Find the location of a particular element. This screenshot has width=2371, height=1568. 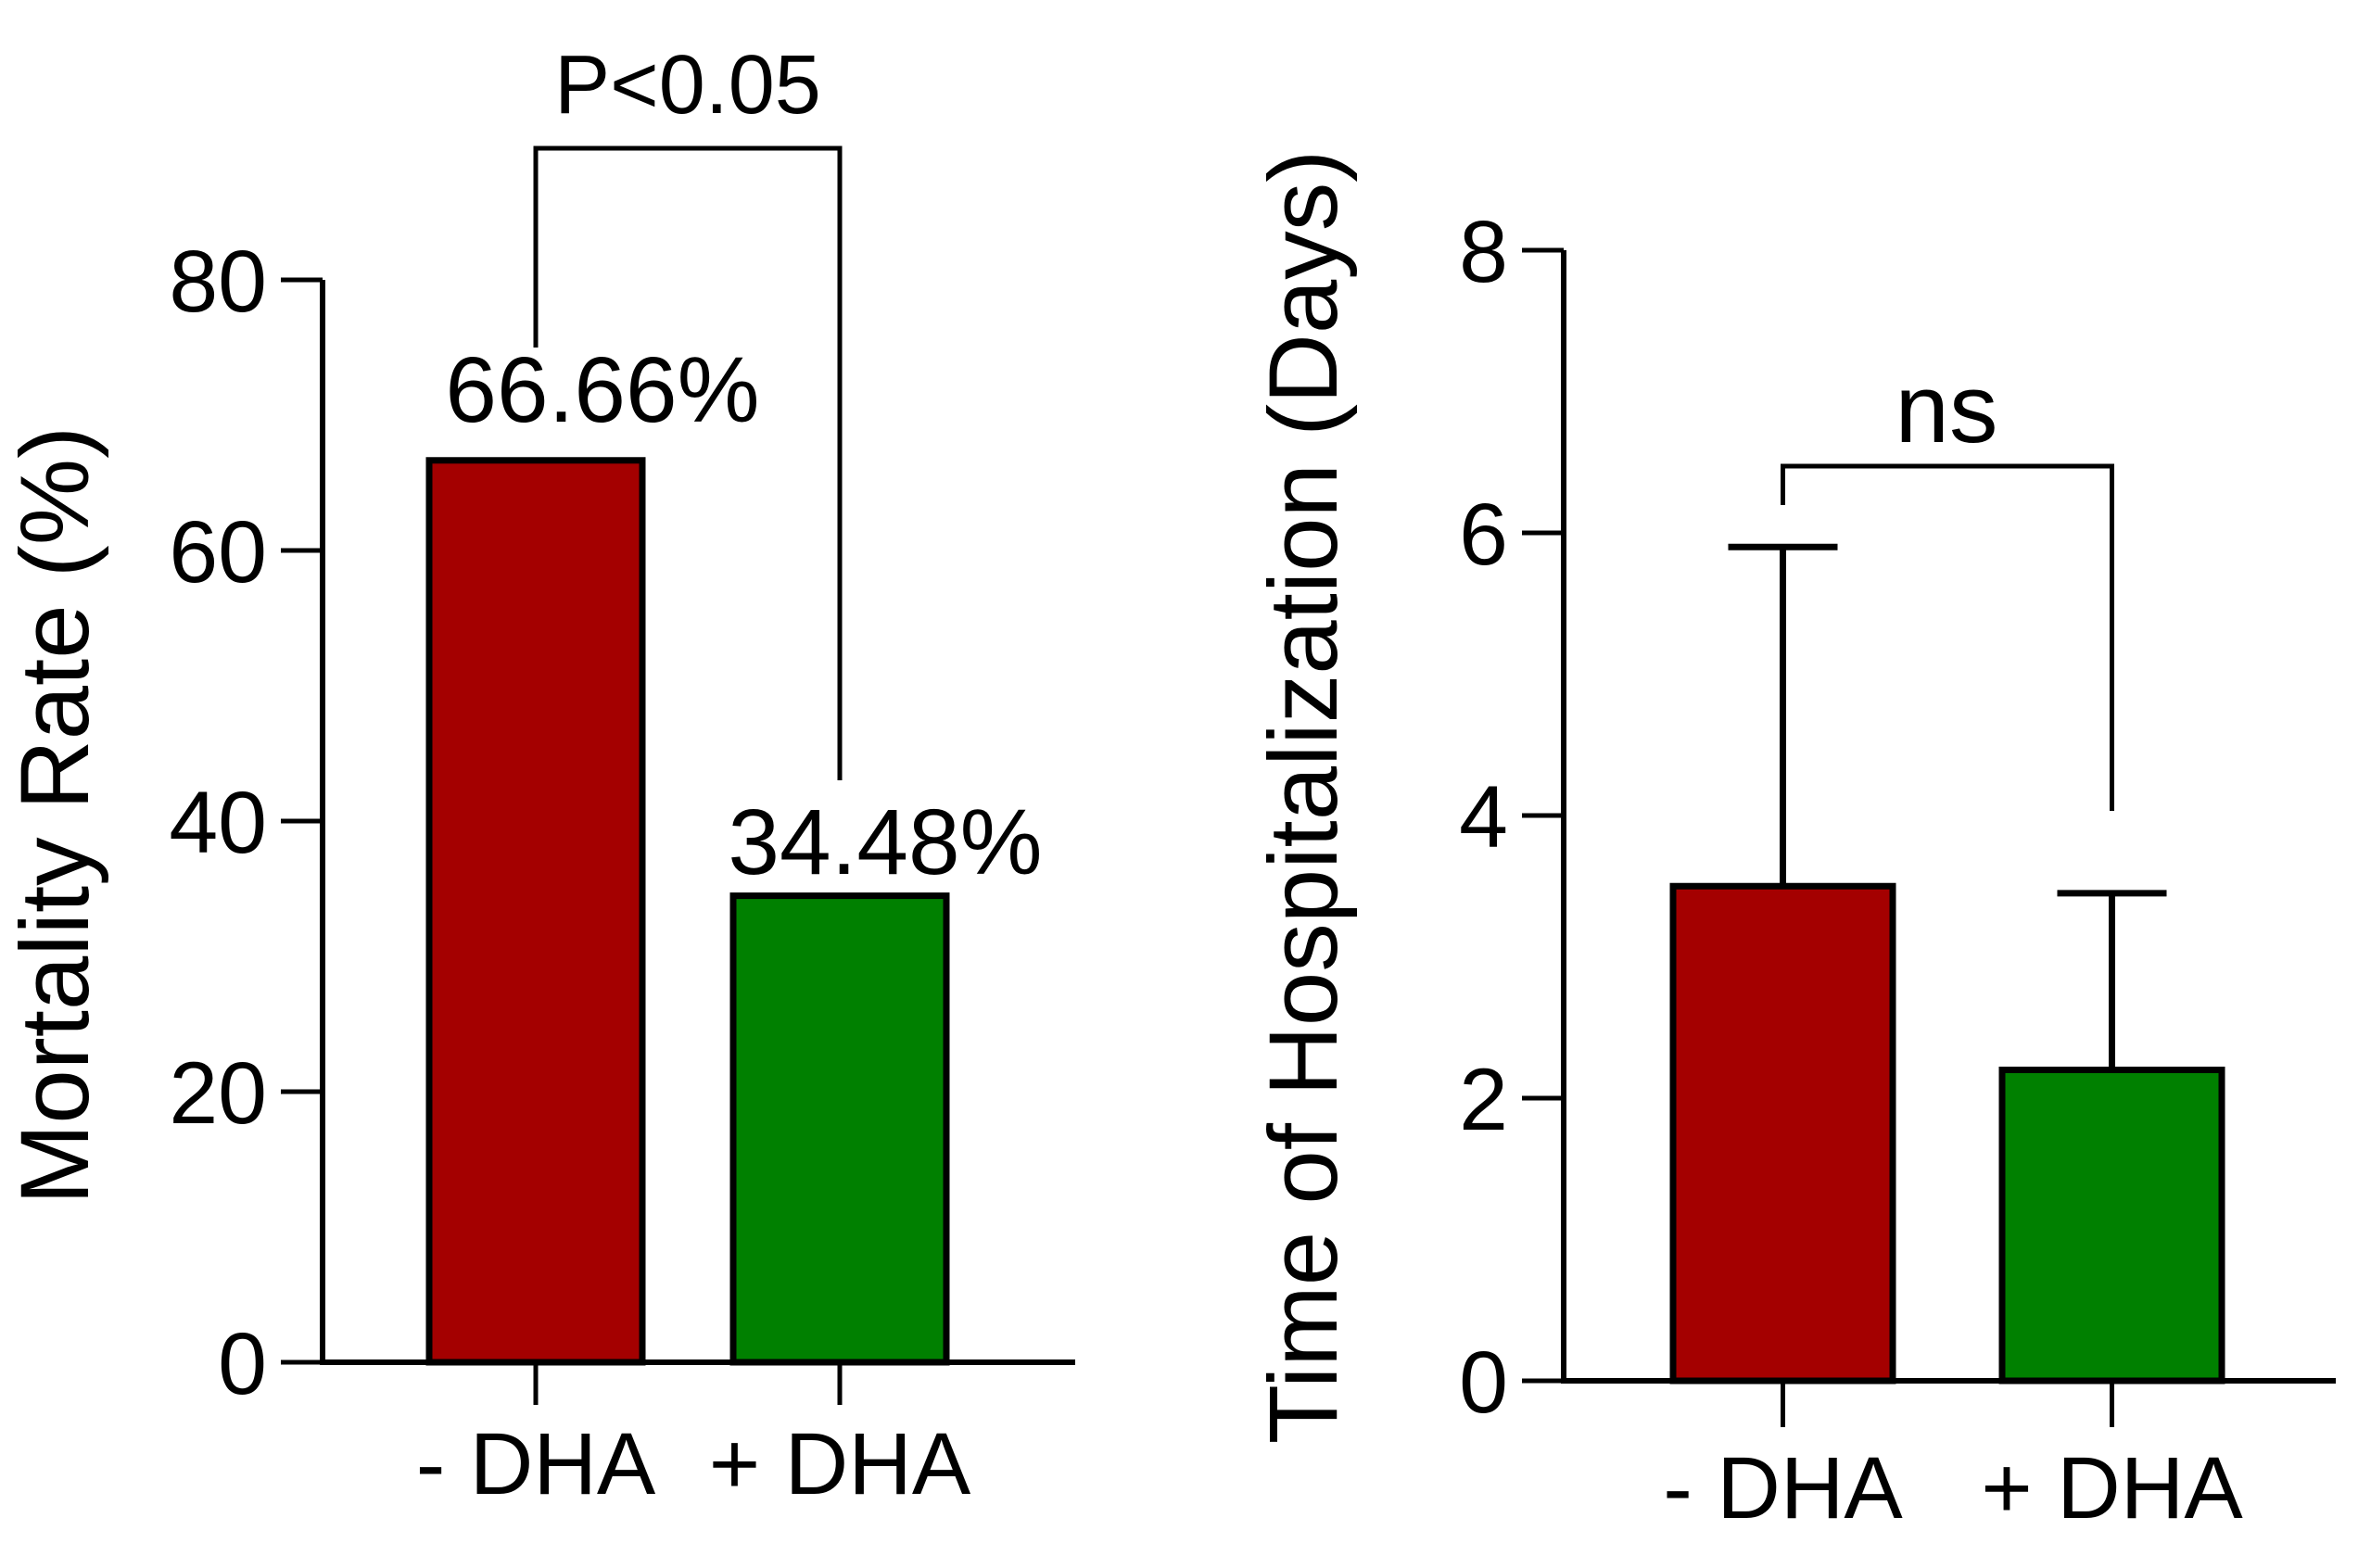

y-tick-label: 8 is located at coordinates (1484, 252).